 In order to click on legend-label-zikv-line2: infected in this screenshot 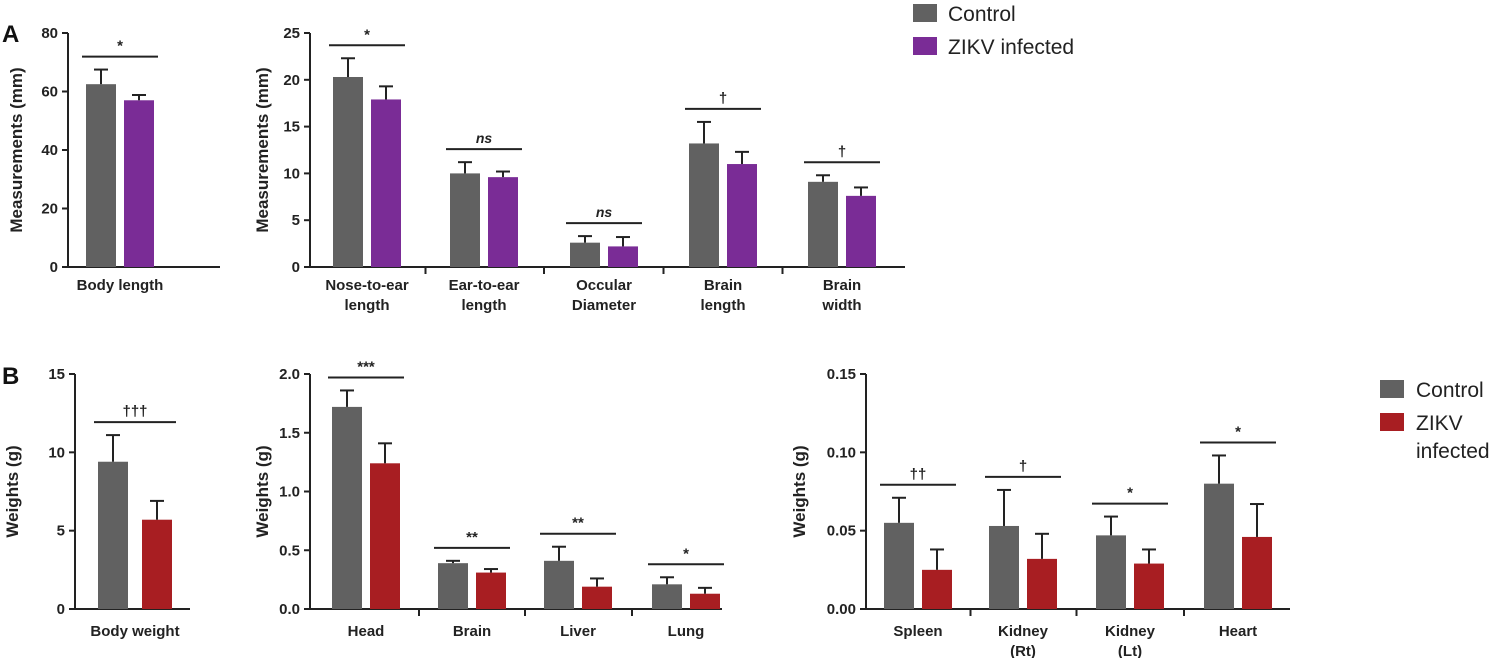, I will do `click(1453, 451)`.